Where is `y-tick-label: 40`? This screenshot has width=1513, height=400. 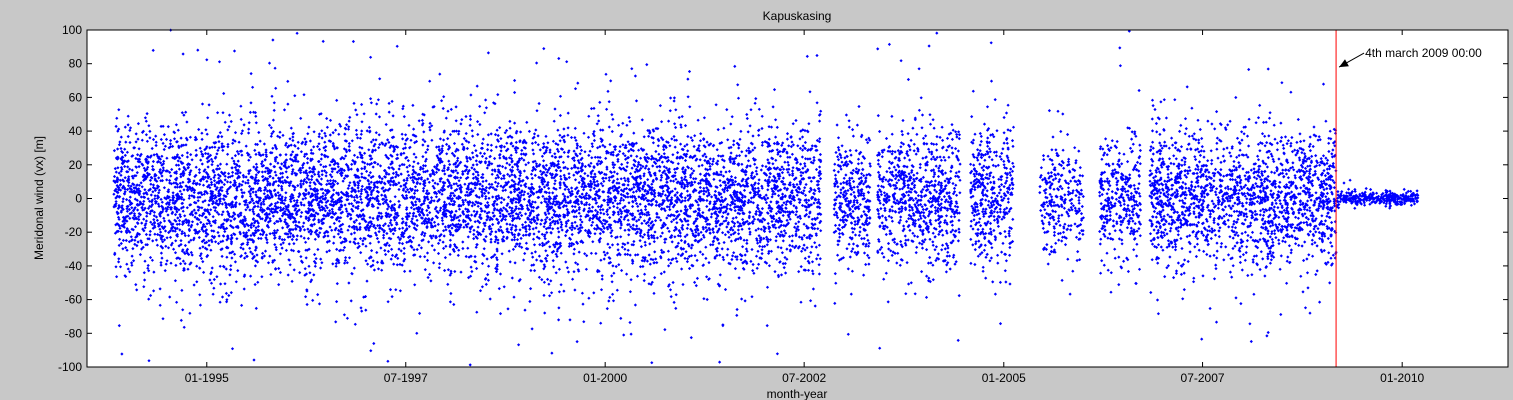 y-tick-label: 40 is located at coordinates (76, 131).